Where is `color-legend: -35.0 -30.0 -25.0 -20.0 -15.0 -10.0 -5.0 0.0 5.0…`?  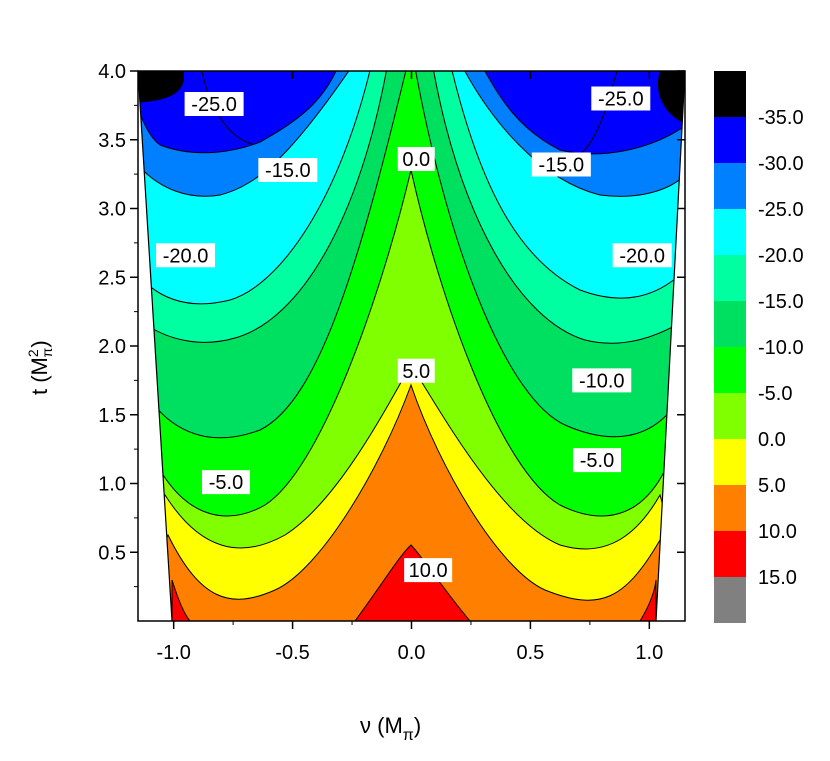 color-legend: -35.0 -30.0 -25.0 -20.0 -15.0 -10.0 -5.0 0.0 5.0… is located at coordinates (759, 347).